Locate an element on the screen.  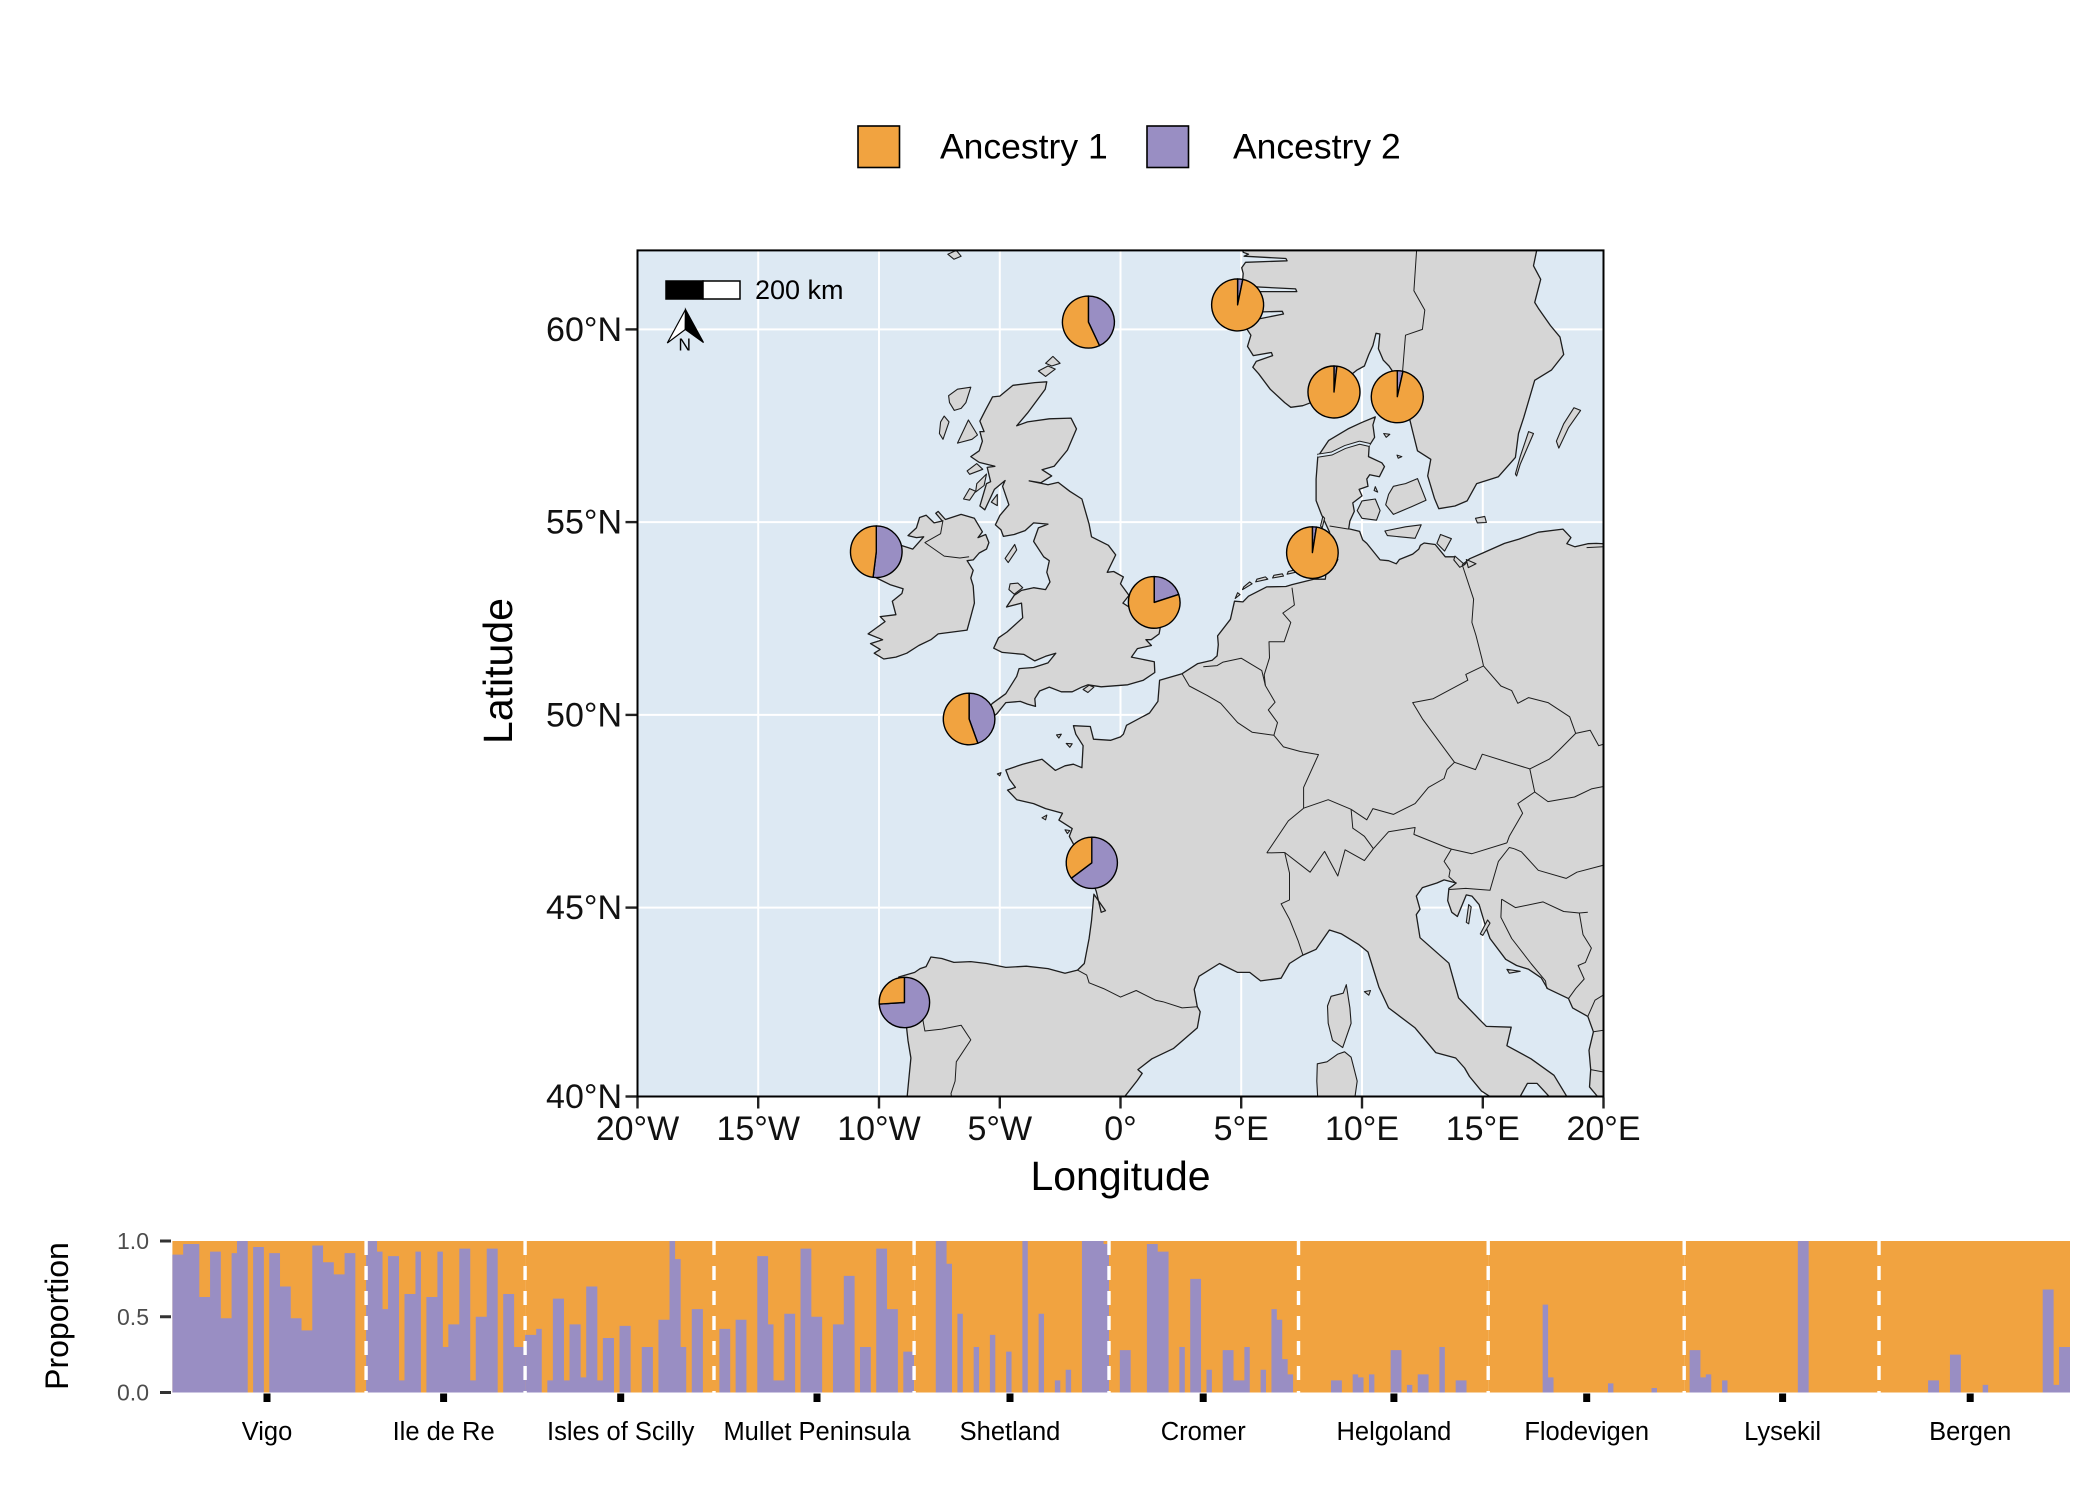
svg-text: 15°E is located at coordinates (1483, 1129).